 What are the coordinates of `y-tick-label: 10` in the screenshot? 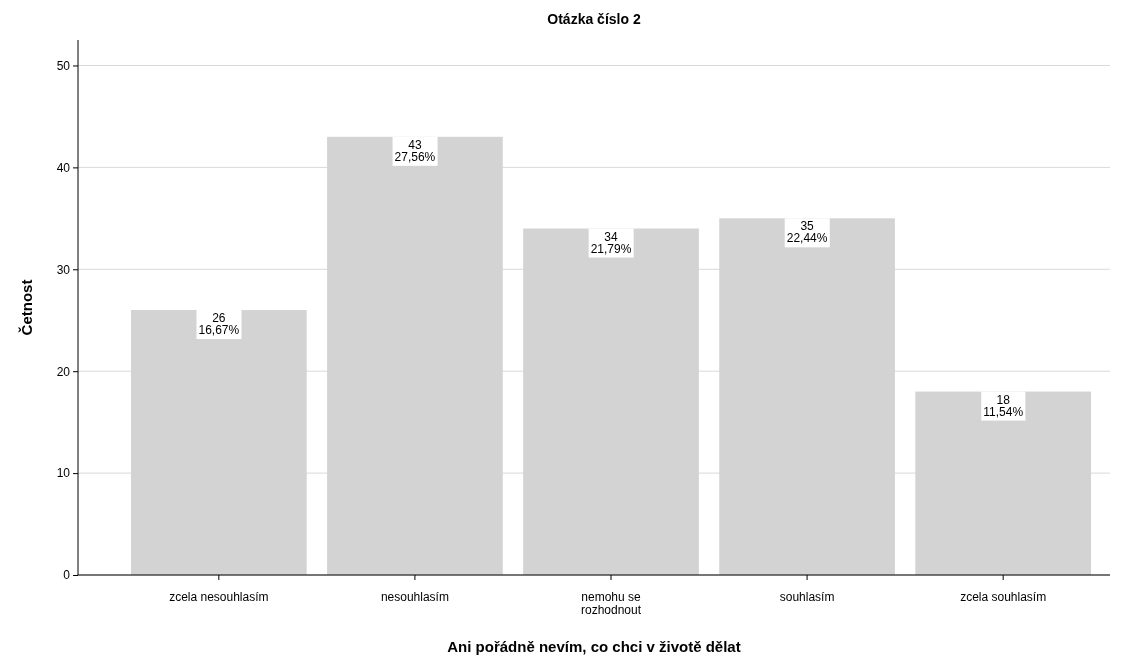 It's located at (63, 473).